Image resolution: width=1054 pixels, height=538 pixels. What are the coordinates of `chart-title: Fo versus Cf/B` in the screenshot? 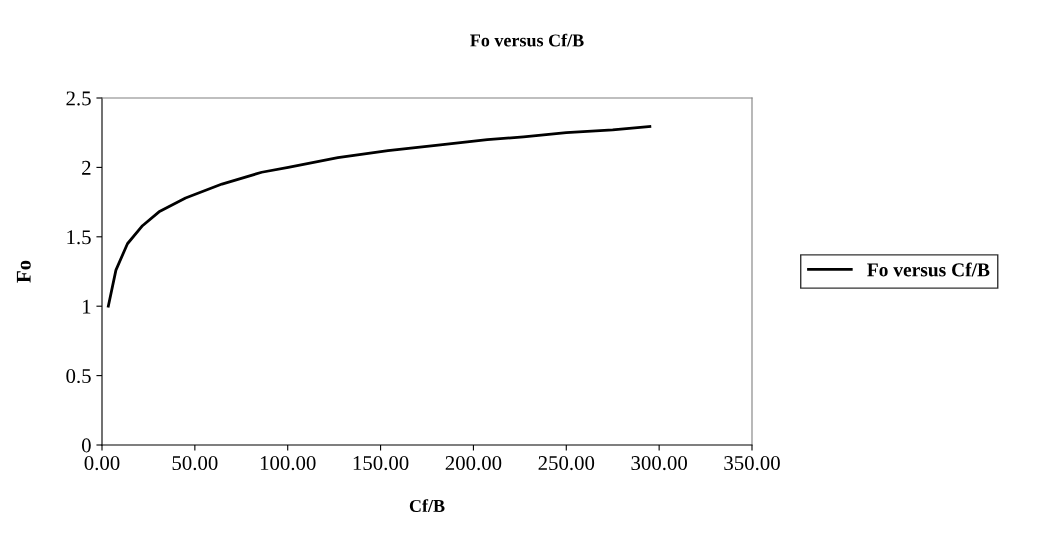 It's located at (527, 40).